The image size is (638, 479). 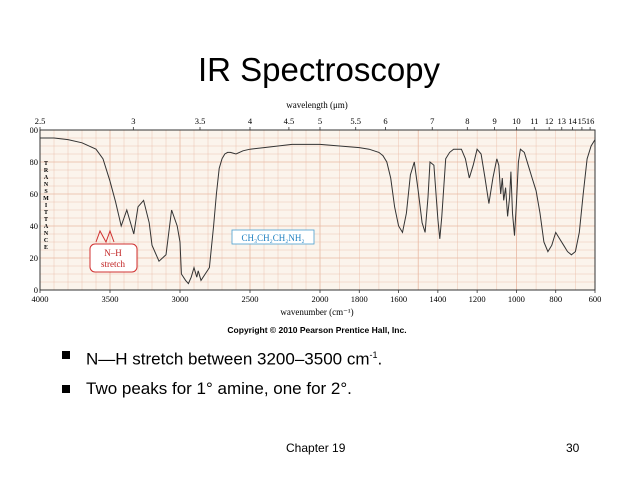 I want to click on top-tick-label: 7, so click(x=432, y=121).